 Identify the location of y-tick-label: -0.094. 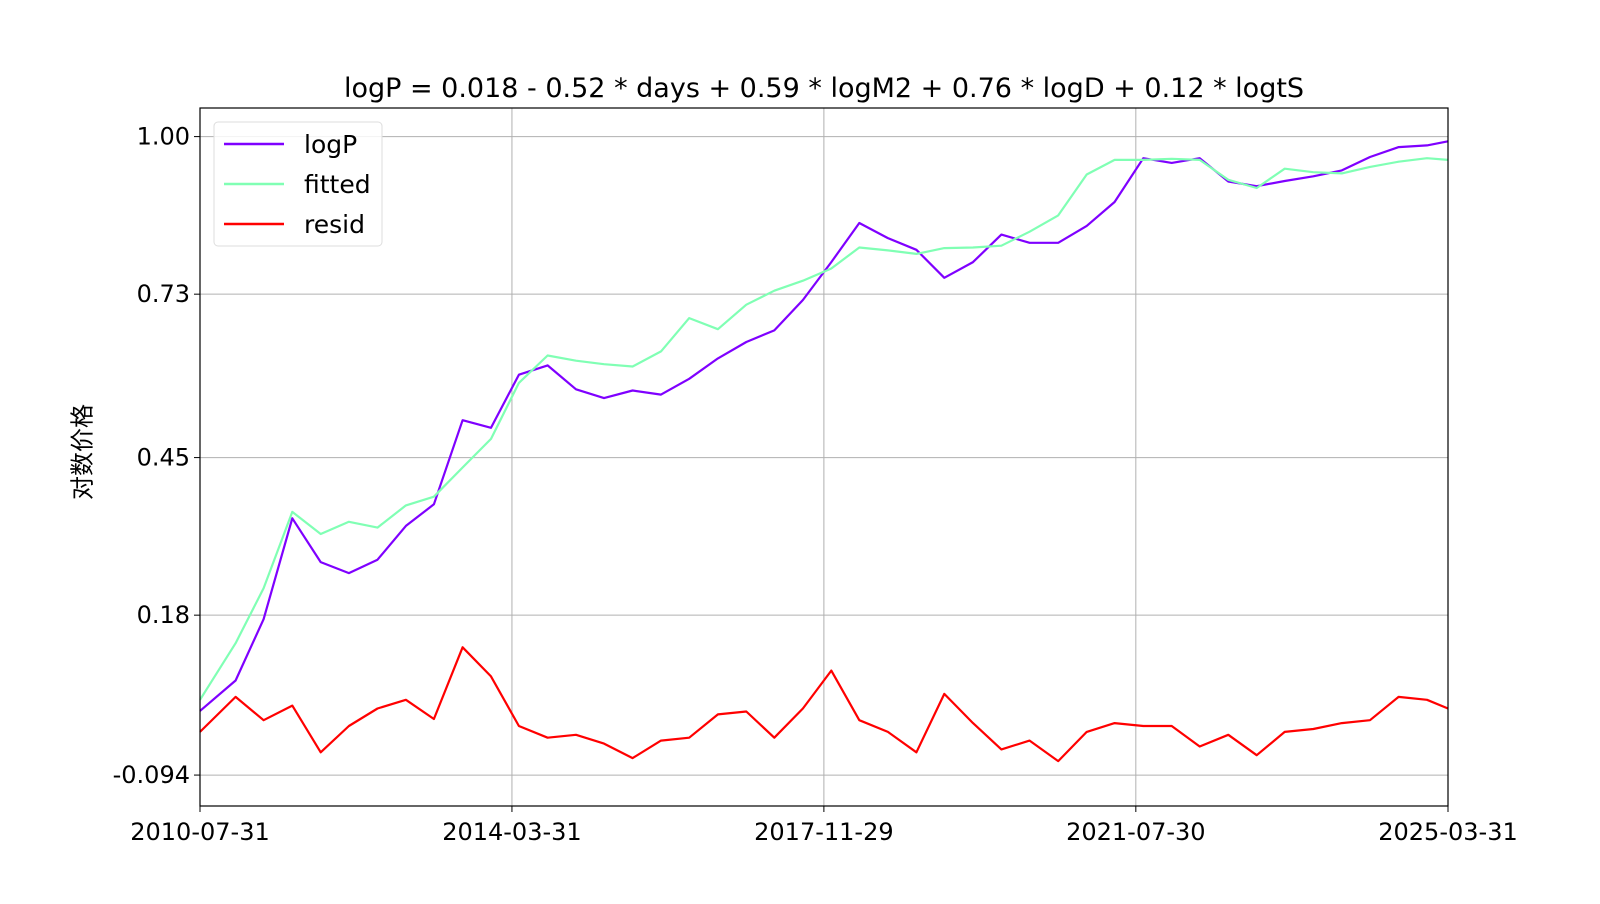
(151, 775).